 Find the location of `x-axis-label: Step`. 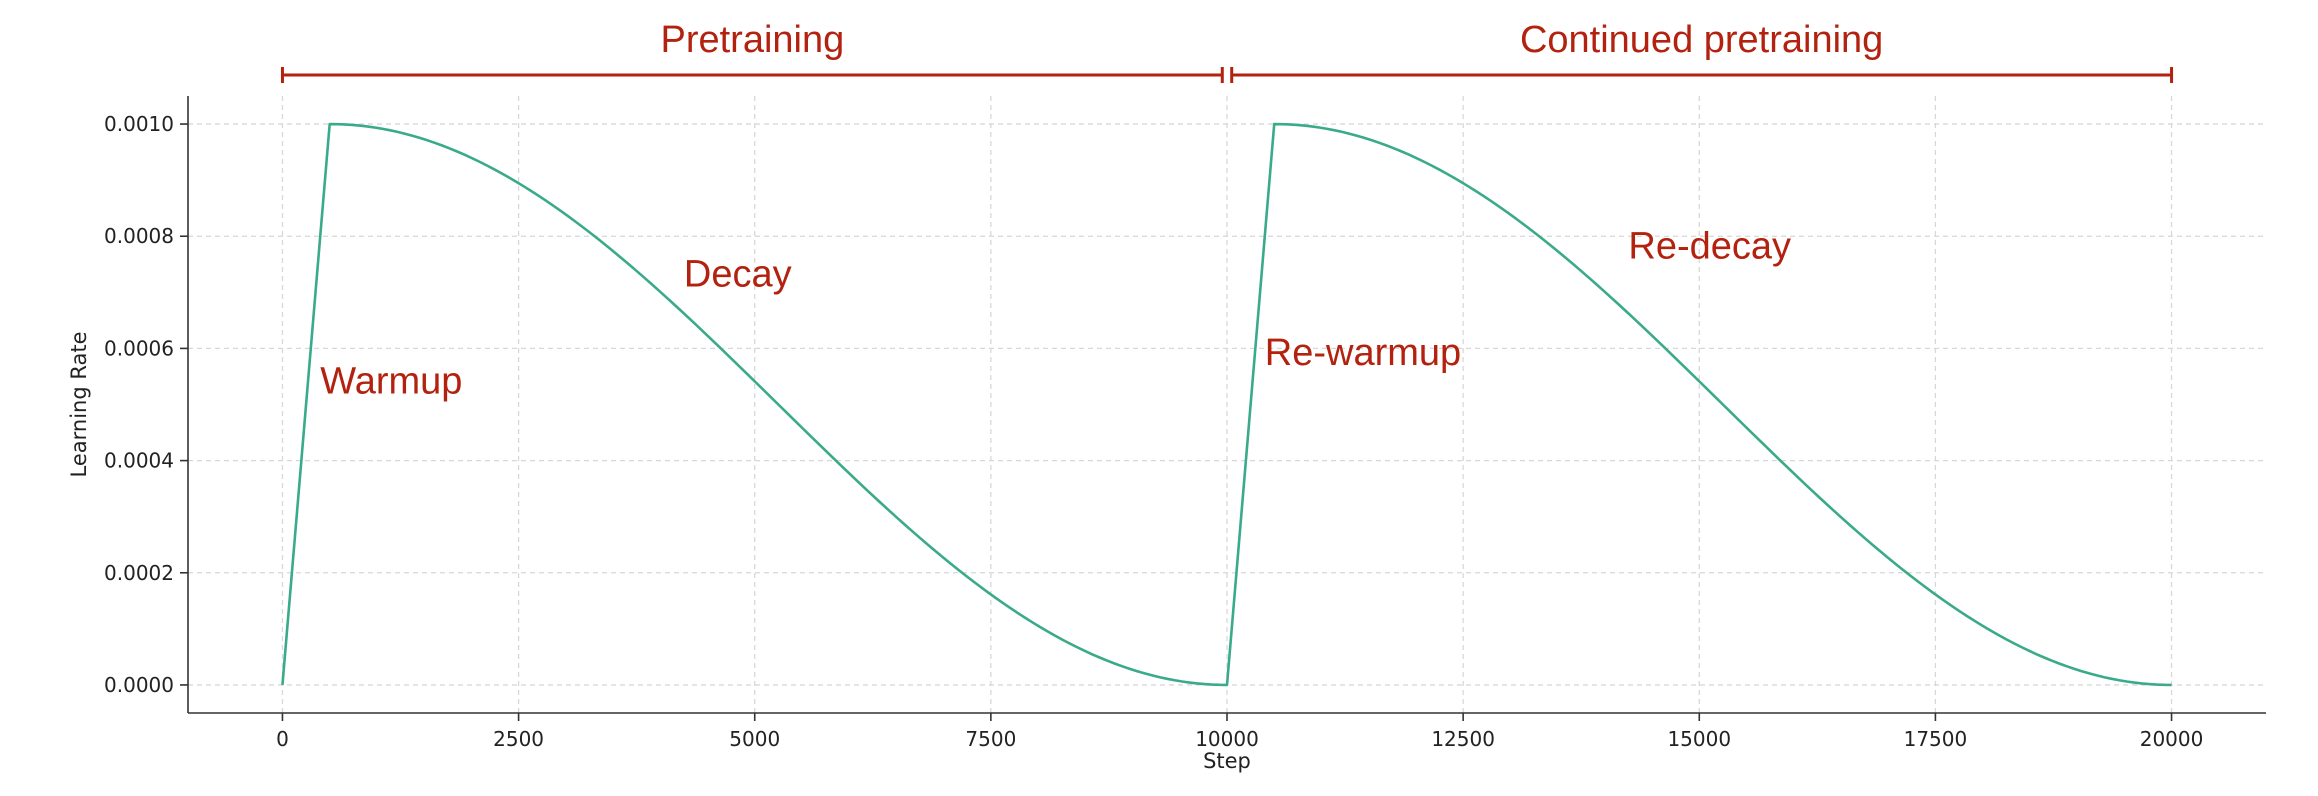

x-axis-label: Step is located at coordinates (1227, 761).